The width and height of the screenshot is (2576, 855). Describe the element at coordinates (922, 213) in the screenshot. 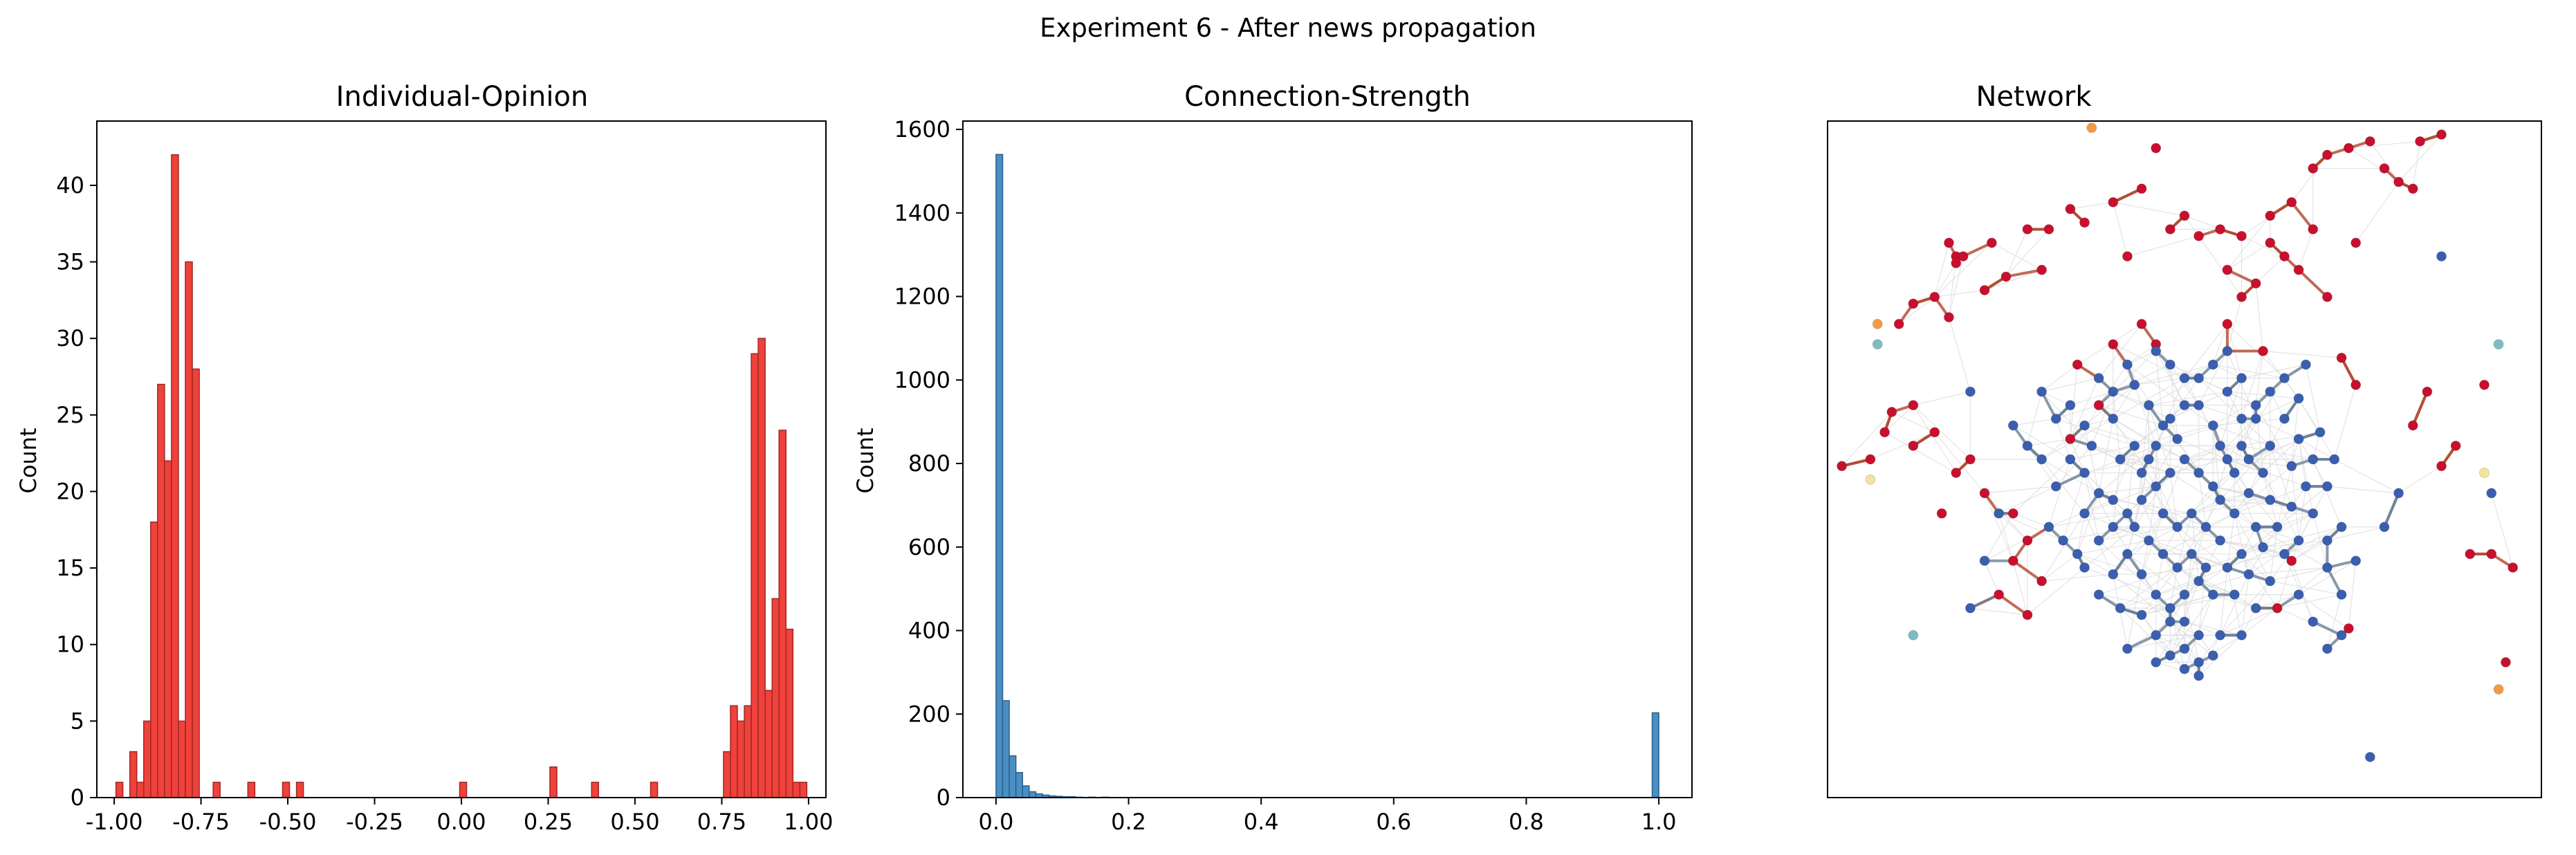

I see `strength-ytick-label: 1400` at that location.